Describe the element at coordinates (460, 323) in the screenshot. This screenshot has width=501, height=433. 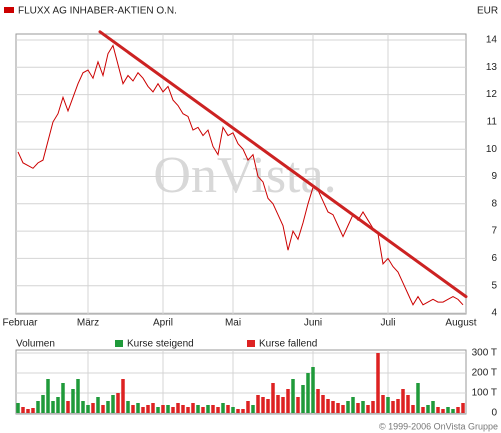
I see `x-tick-label: August` at that location.